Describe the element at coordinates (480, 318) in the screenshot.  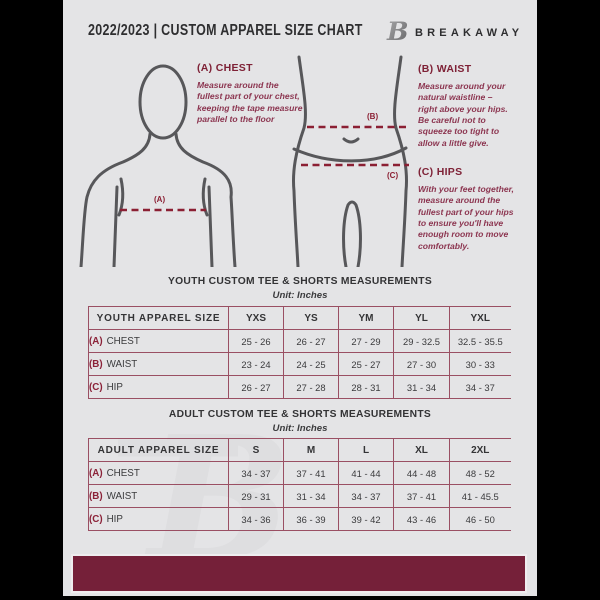
I see `size-column-header: YXL` at that location.